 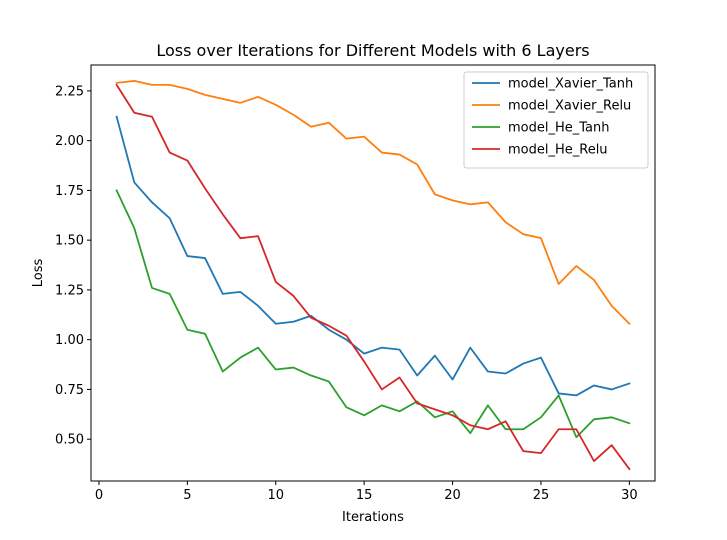 I want to click on legend-label: model_He_Tanh, so click(x=559, y=128).